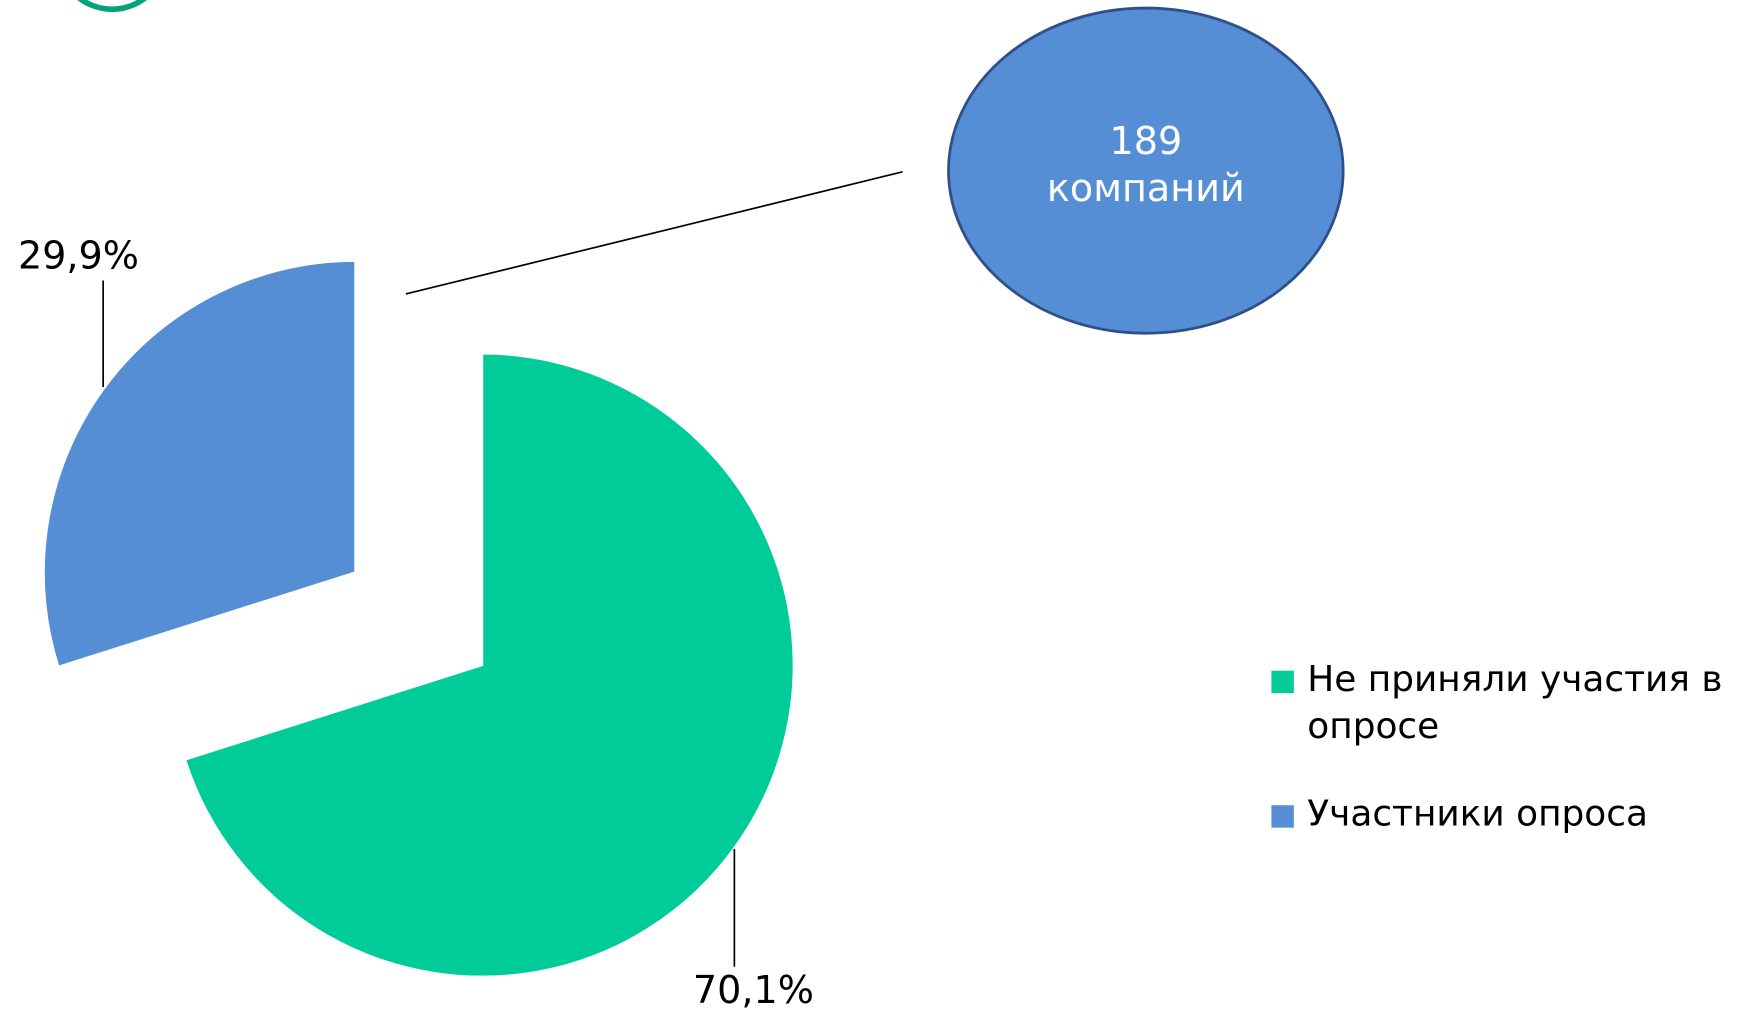  I want to click on logo-fragment, so click(112, 6).